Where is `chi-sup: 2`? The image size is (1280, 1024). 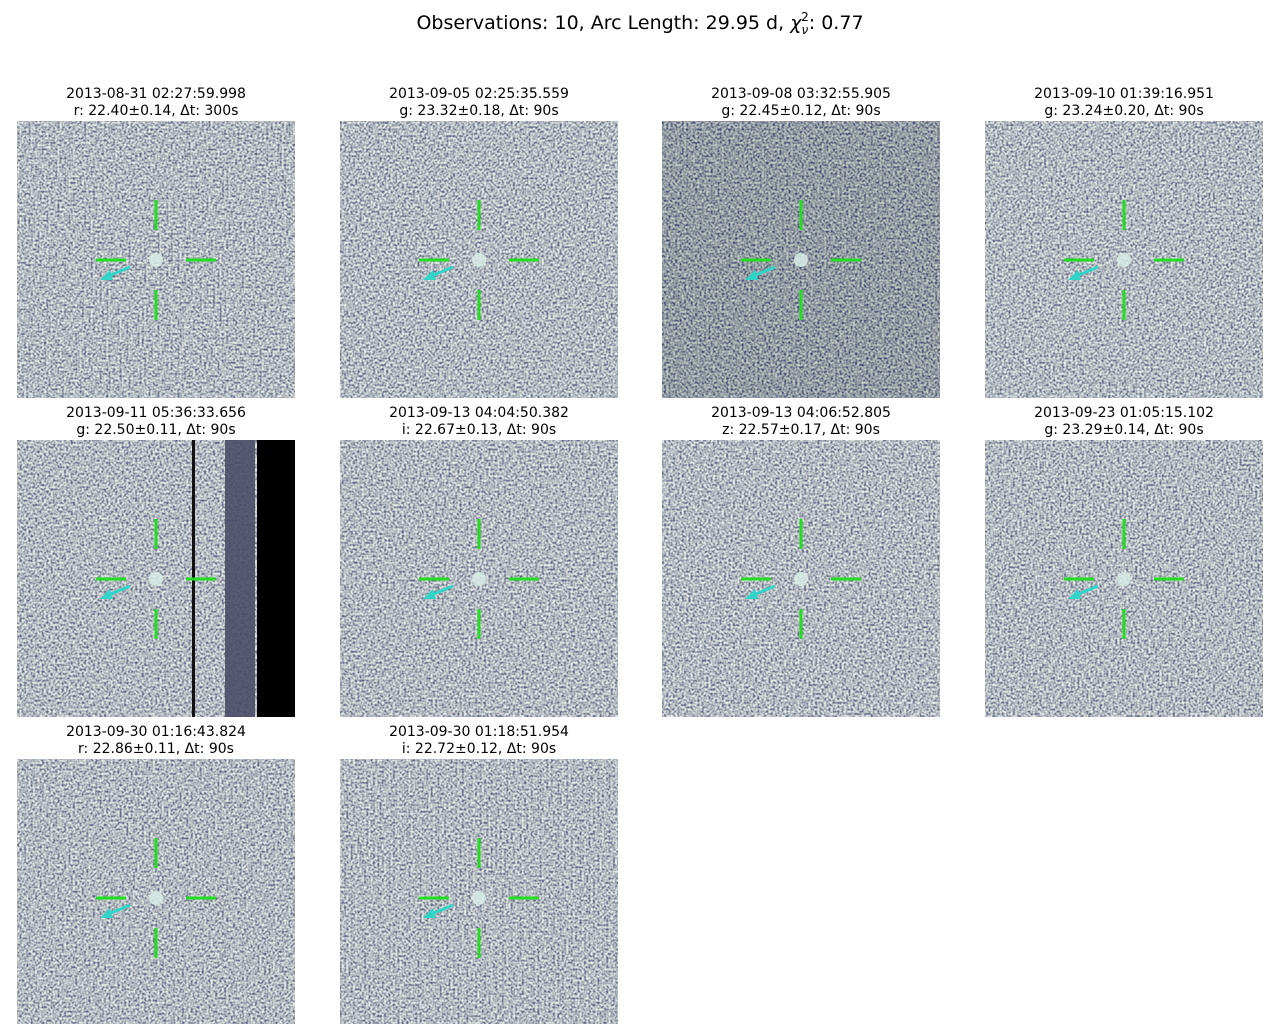
chi-sup: 2 is located at coordinates (805, 17).